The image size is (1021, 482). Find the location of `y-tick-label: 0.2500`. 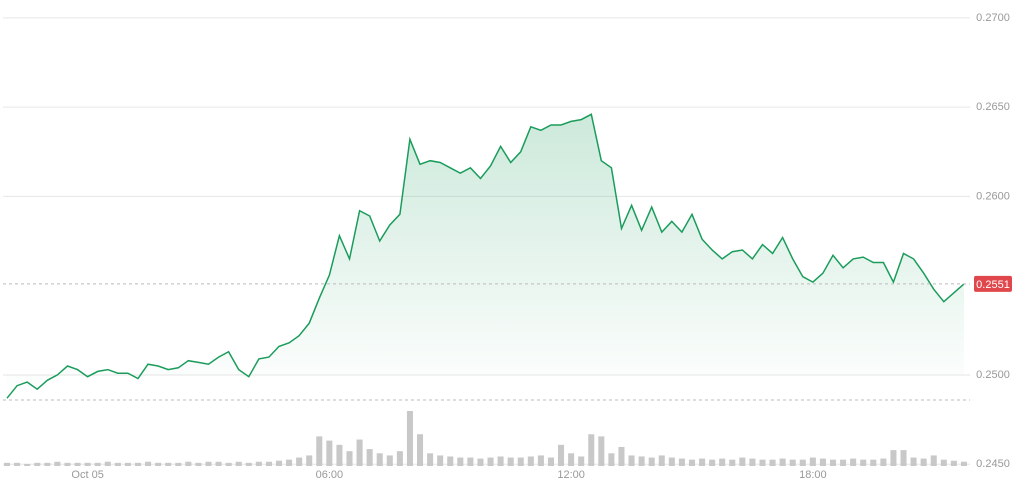

y-tick-label: 0.2500 is located at coordinates (993, 375).